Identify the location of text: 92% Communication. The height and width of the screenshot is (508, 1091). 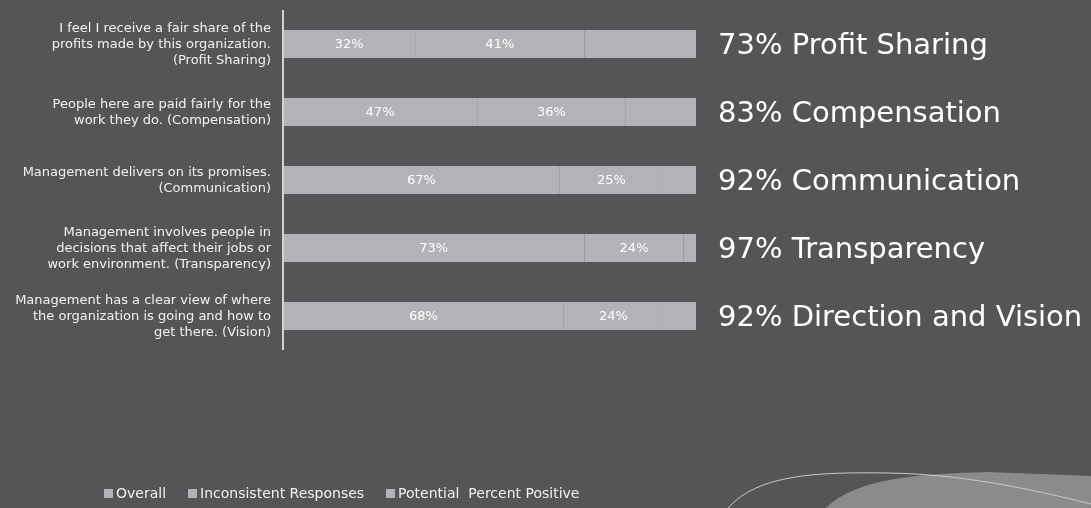
(869, 180).